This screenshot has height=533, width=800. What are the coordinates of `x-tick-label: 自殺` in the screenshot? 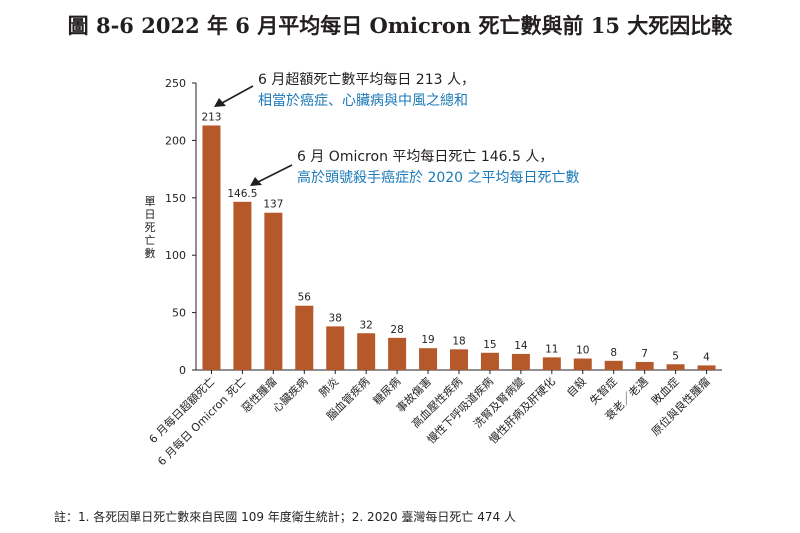 It's located at (575, 386).